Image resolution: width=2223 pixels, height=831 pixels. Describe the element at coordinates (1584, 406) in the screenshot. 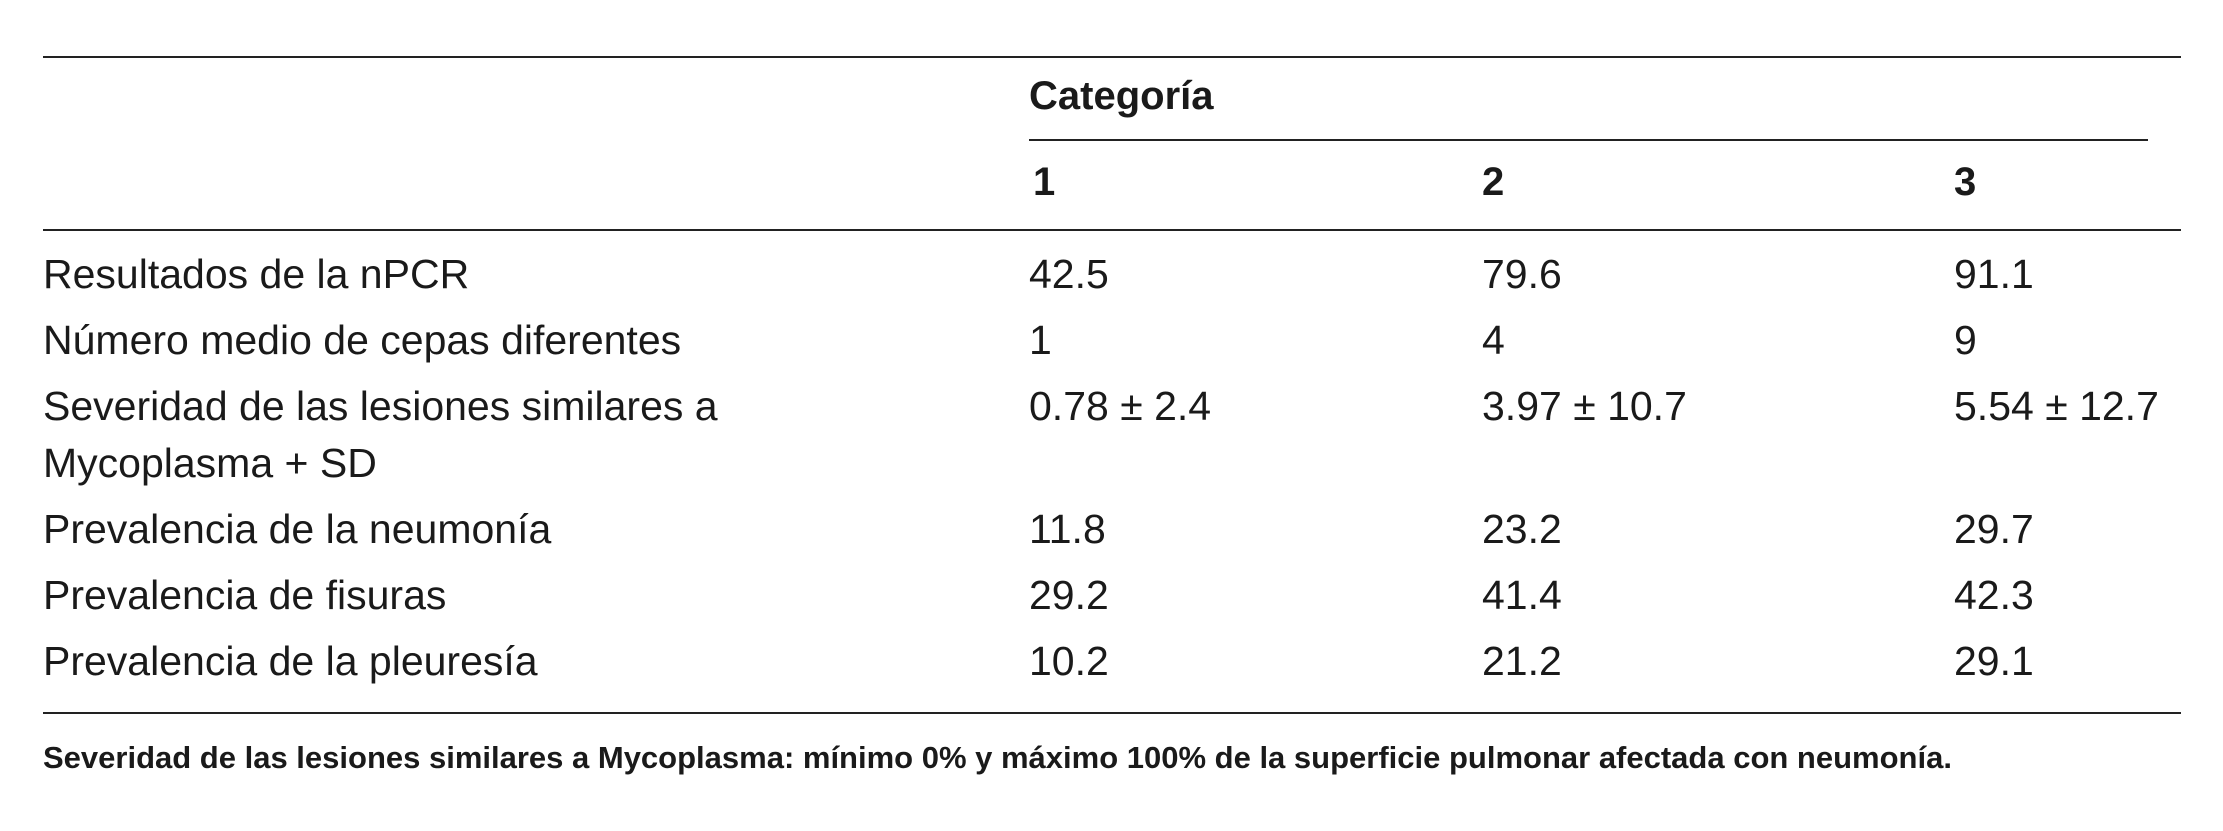

I see `cell-value: 3.97 ± 10.7` at that location.